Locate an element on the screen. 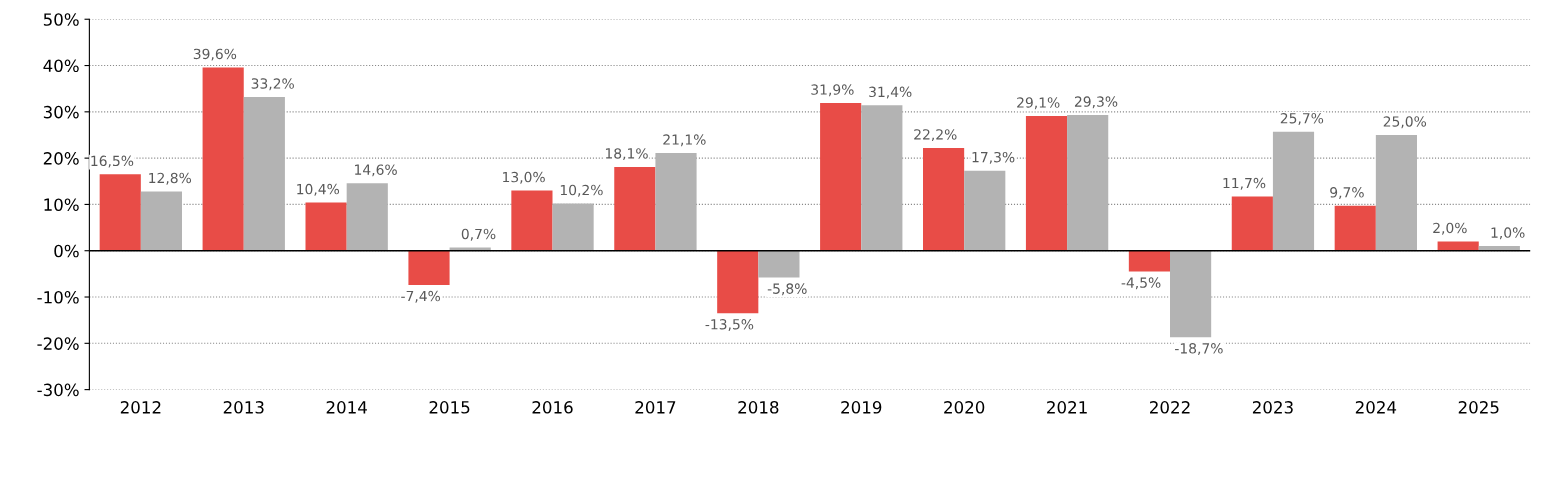 This screenshot has width=1541, height=481. data-label: 2,0% is located at coordinates (1450, 228).